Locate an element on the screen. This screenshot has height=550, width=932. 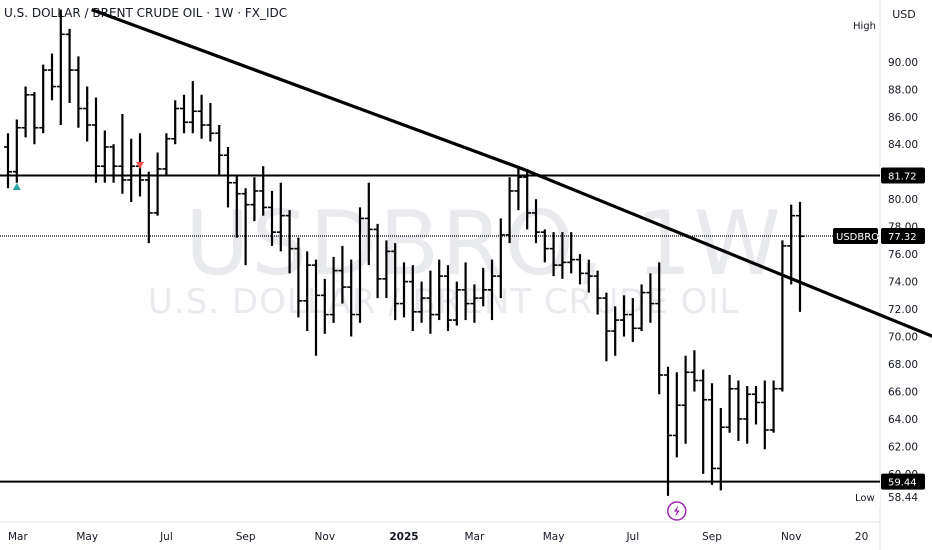
high-label-bg is located at coordinates (863, 25).